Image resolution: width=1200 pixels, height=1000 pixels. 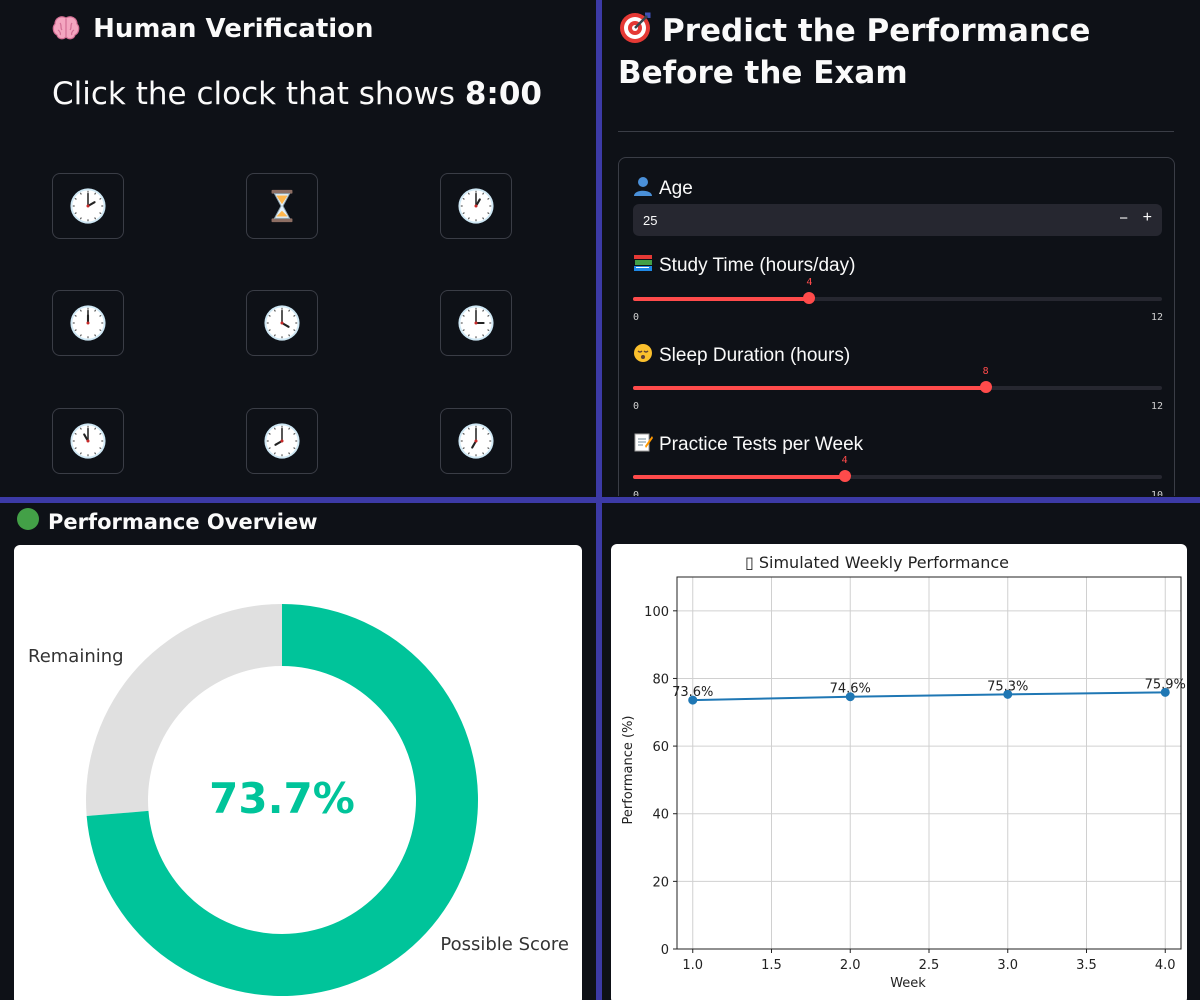 I want to click on age-label: Age, so click(x=663, y=189).